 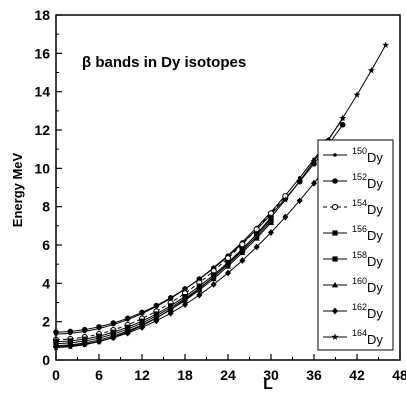 I want to click on y-tick-label: 0, so click(x=46, y=360).